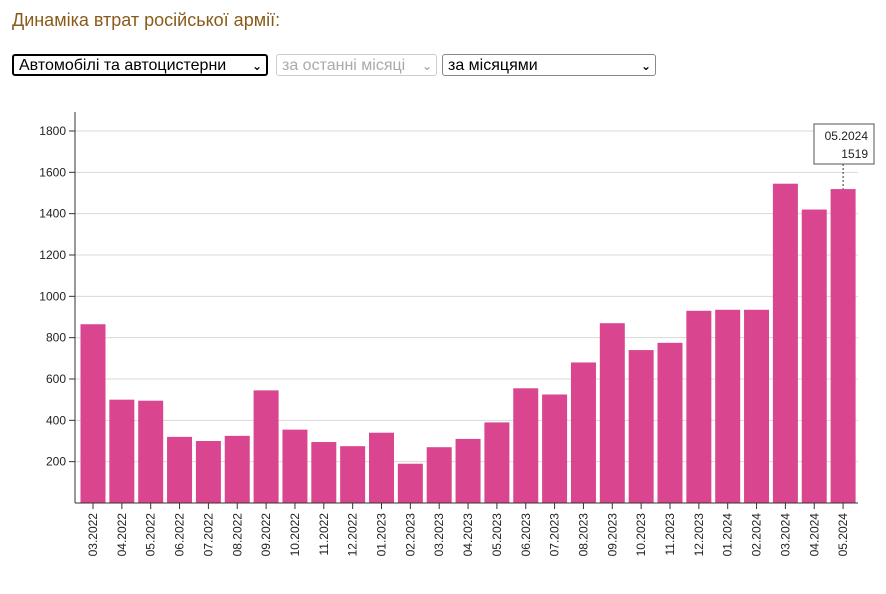  I want to click on x-tick-label: 05.2022, so click(151, 535).